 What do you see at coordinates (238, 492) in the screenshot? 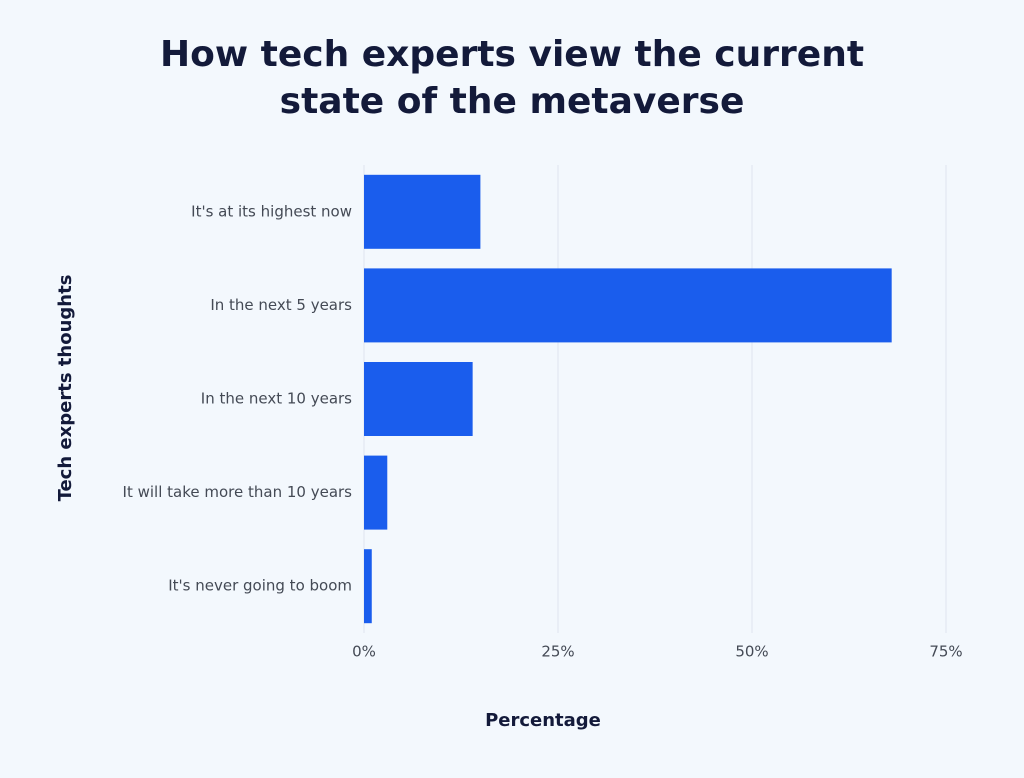
I see `y-tick-label: It will take more than 10 years` at bounding box center [238, 492].